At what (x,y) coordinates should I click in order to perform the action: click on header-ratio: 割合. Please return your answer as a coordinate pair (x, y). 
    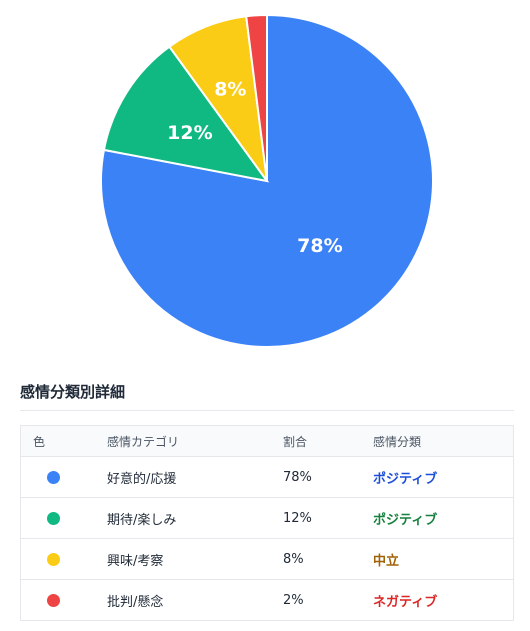
    Looking at the image, I should click on (328, 441).